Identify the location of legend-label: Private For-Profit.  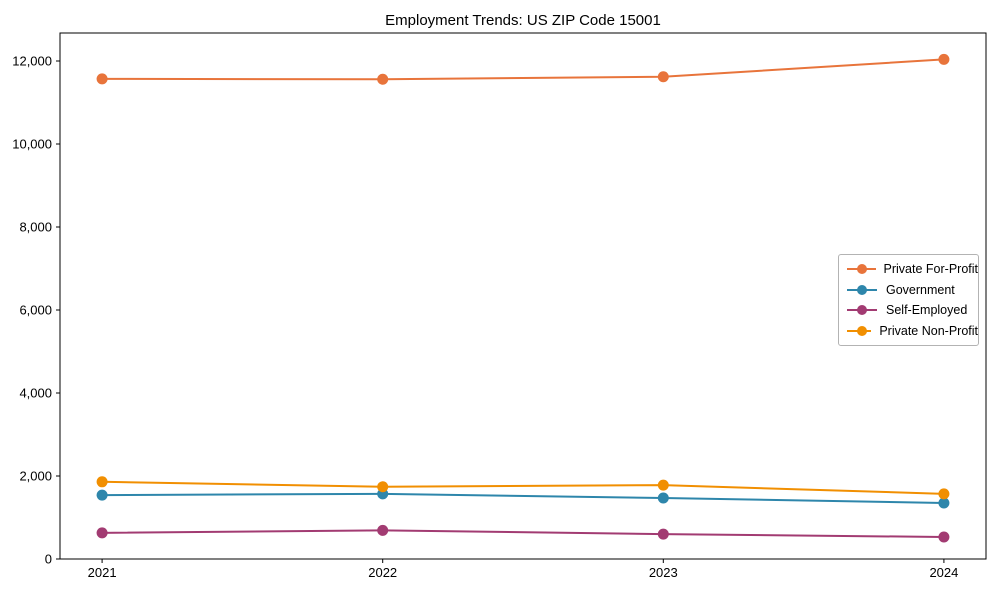
(930, 269).